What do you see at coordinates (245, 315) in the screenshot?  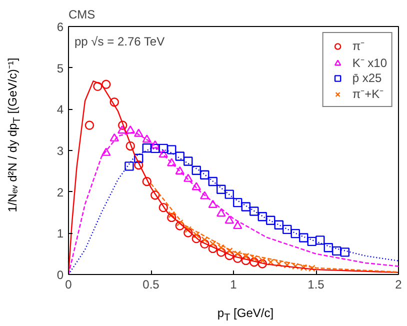 I see `x-axis-title: p$_{T}$ [GeV/c]` at bounding box center [245, 315].